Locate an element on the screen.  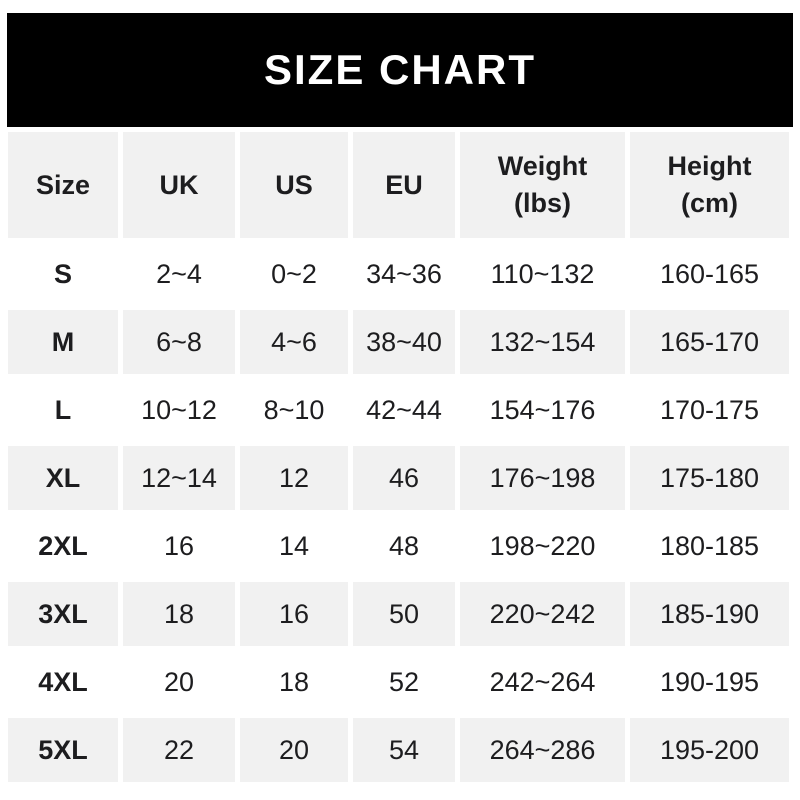
cell-us: 14 is located at coordinates (294, 546).